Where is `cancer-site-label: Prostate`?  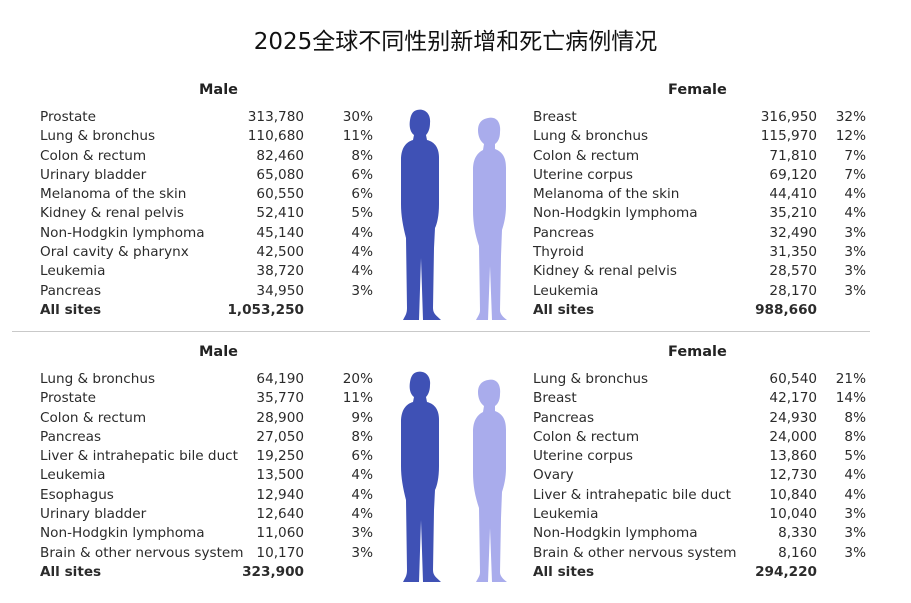 cancer-site-label: Prostate is located at coordinates (68, 117).